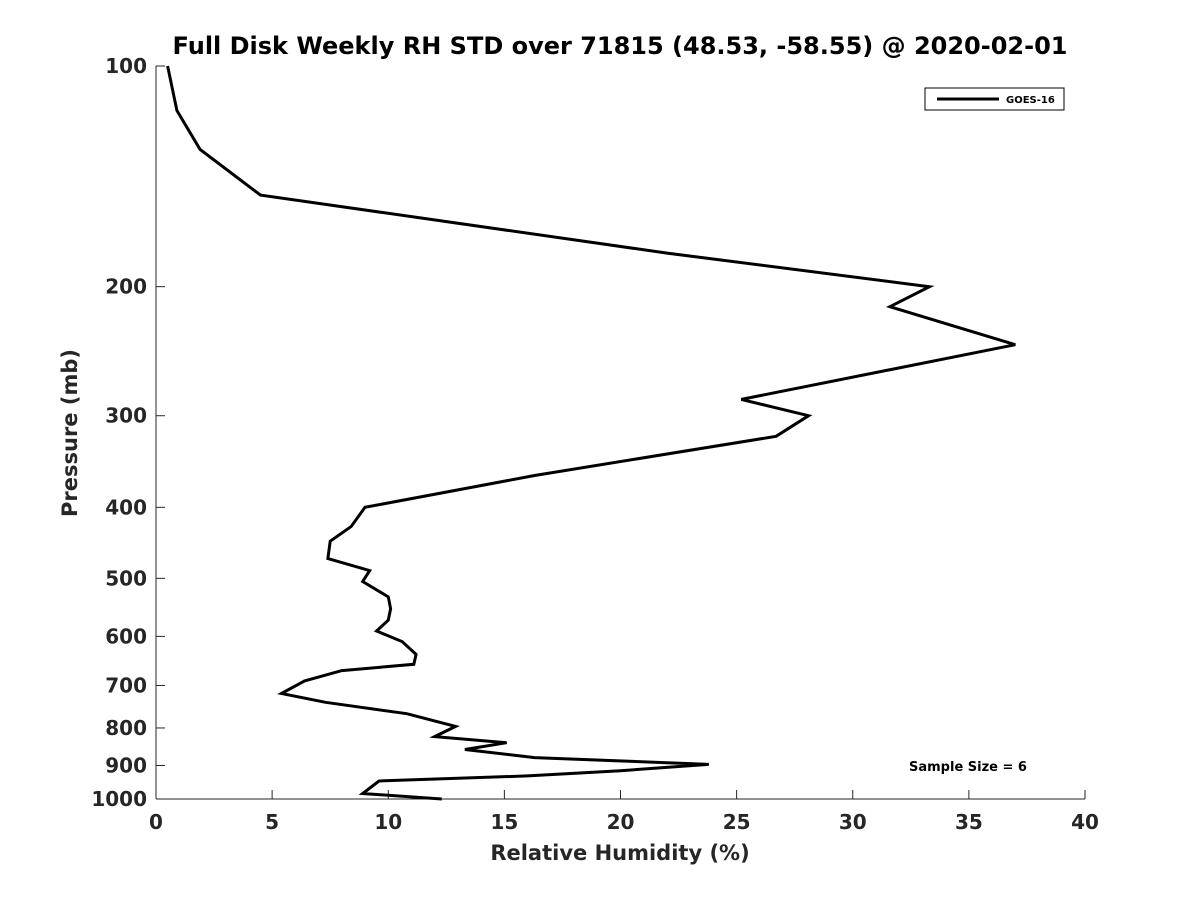  I want to click on x-tick-label-25: 25, so click(737, 822).